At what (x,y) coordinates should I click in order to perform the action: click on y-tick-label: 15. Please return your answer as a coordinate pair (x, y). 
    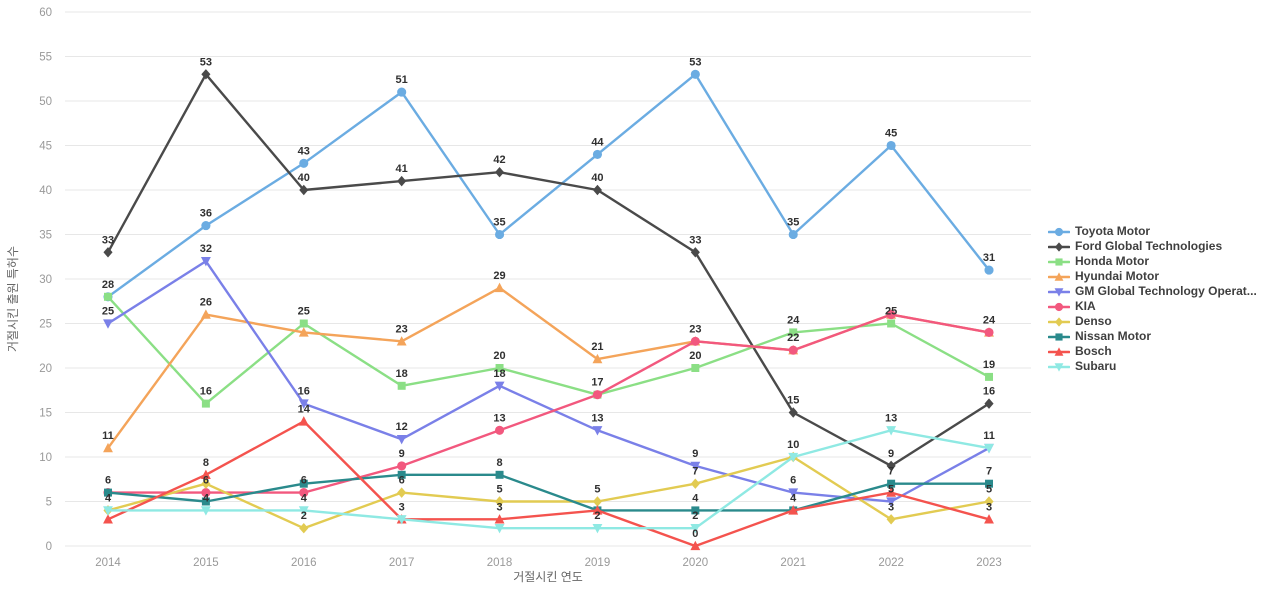
    Looking at the image, I should click on (45, 414).